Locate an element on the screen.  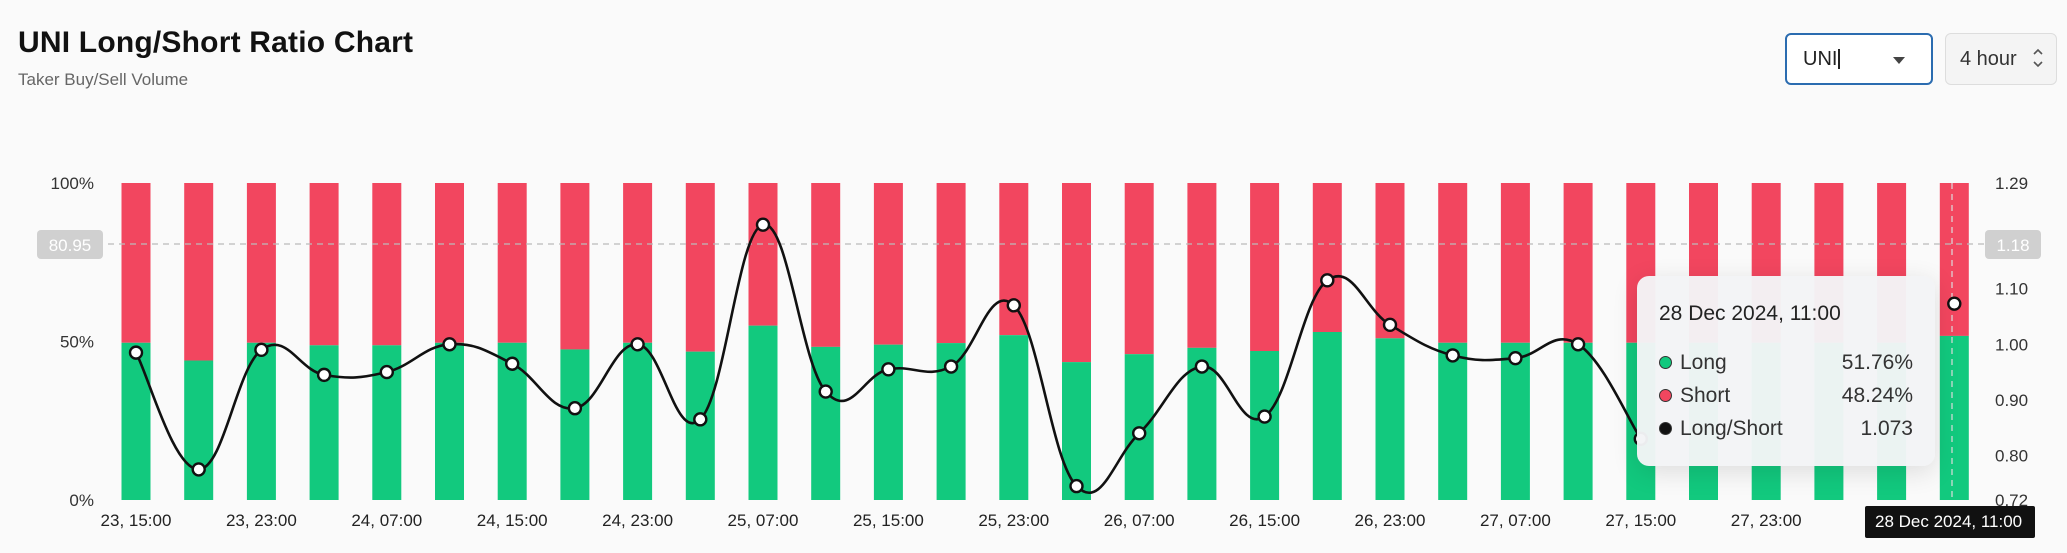
y-right-tick: 0.80 is located at coordinates (2011, 456).